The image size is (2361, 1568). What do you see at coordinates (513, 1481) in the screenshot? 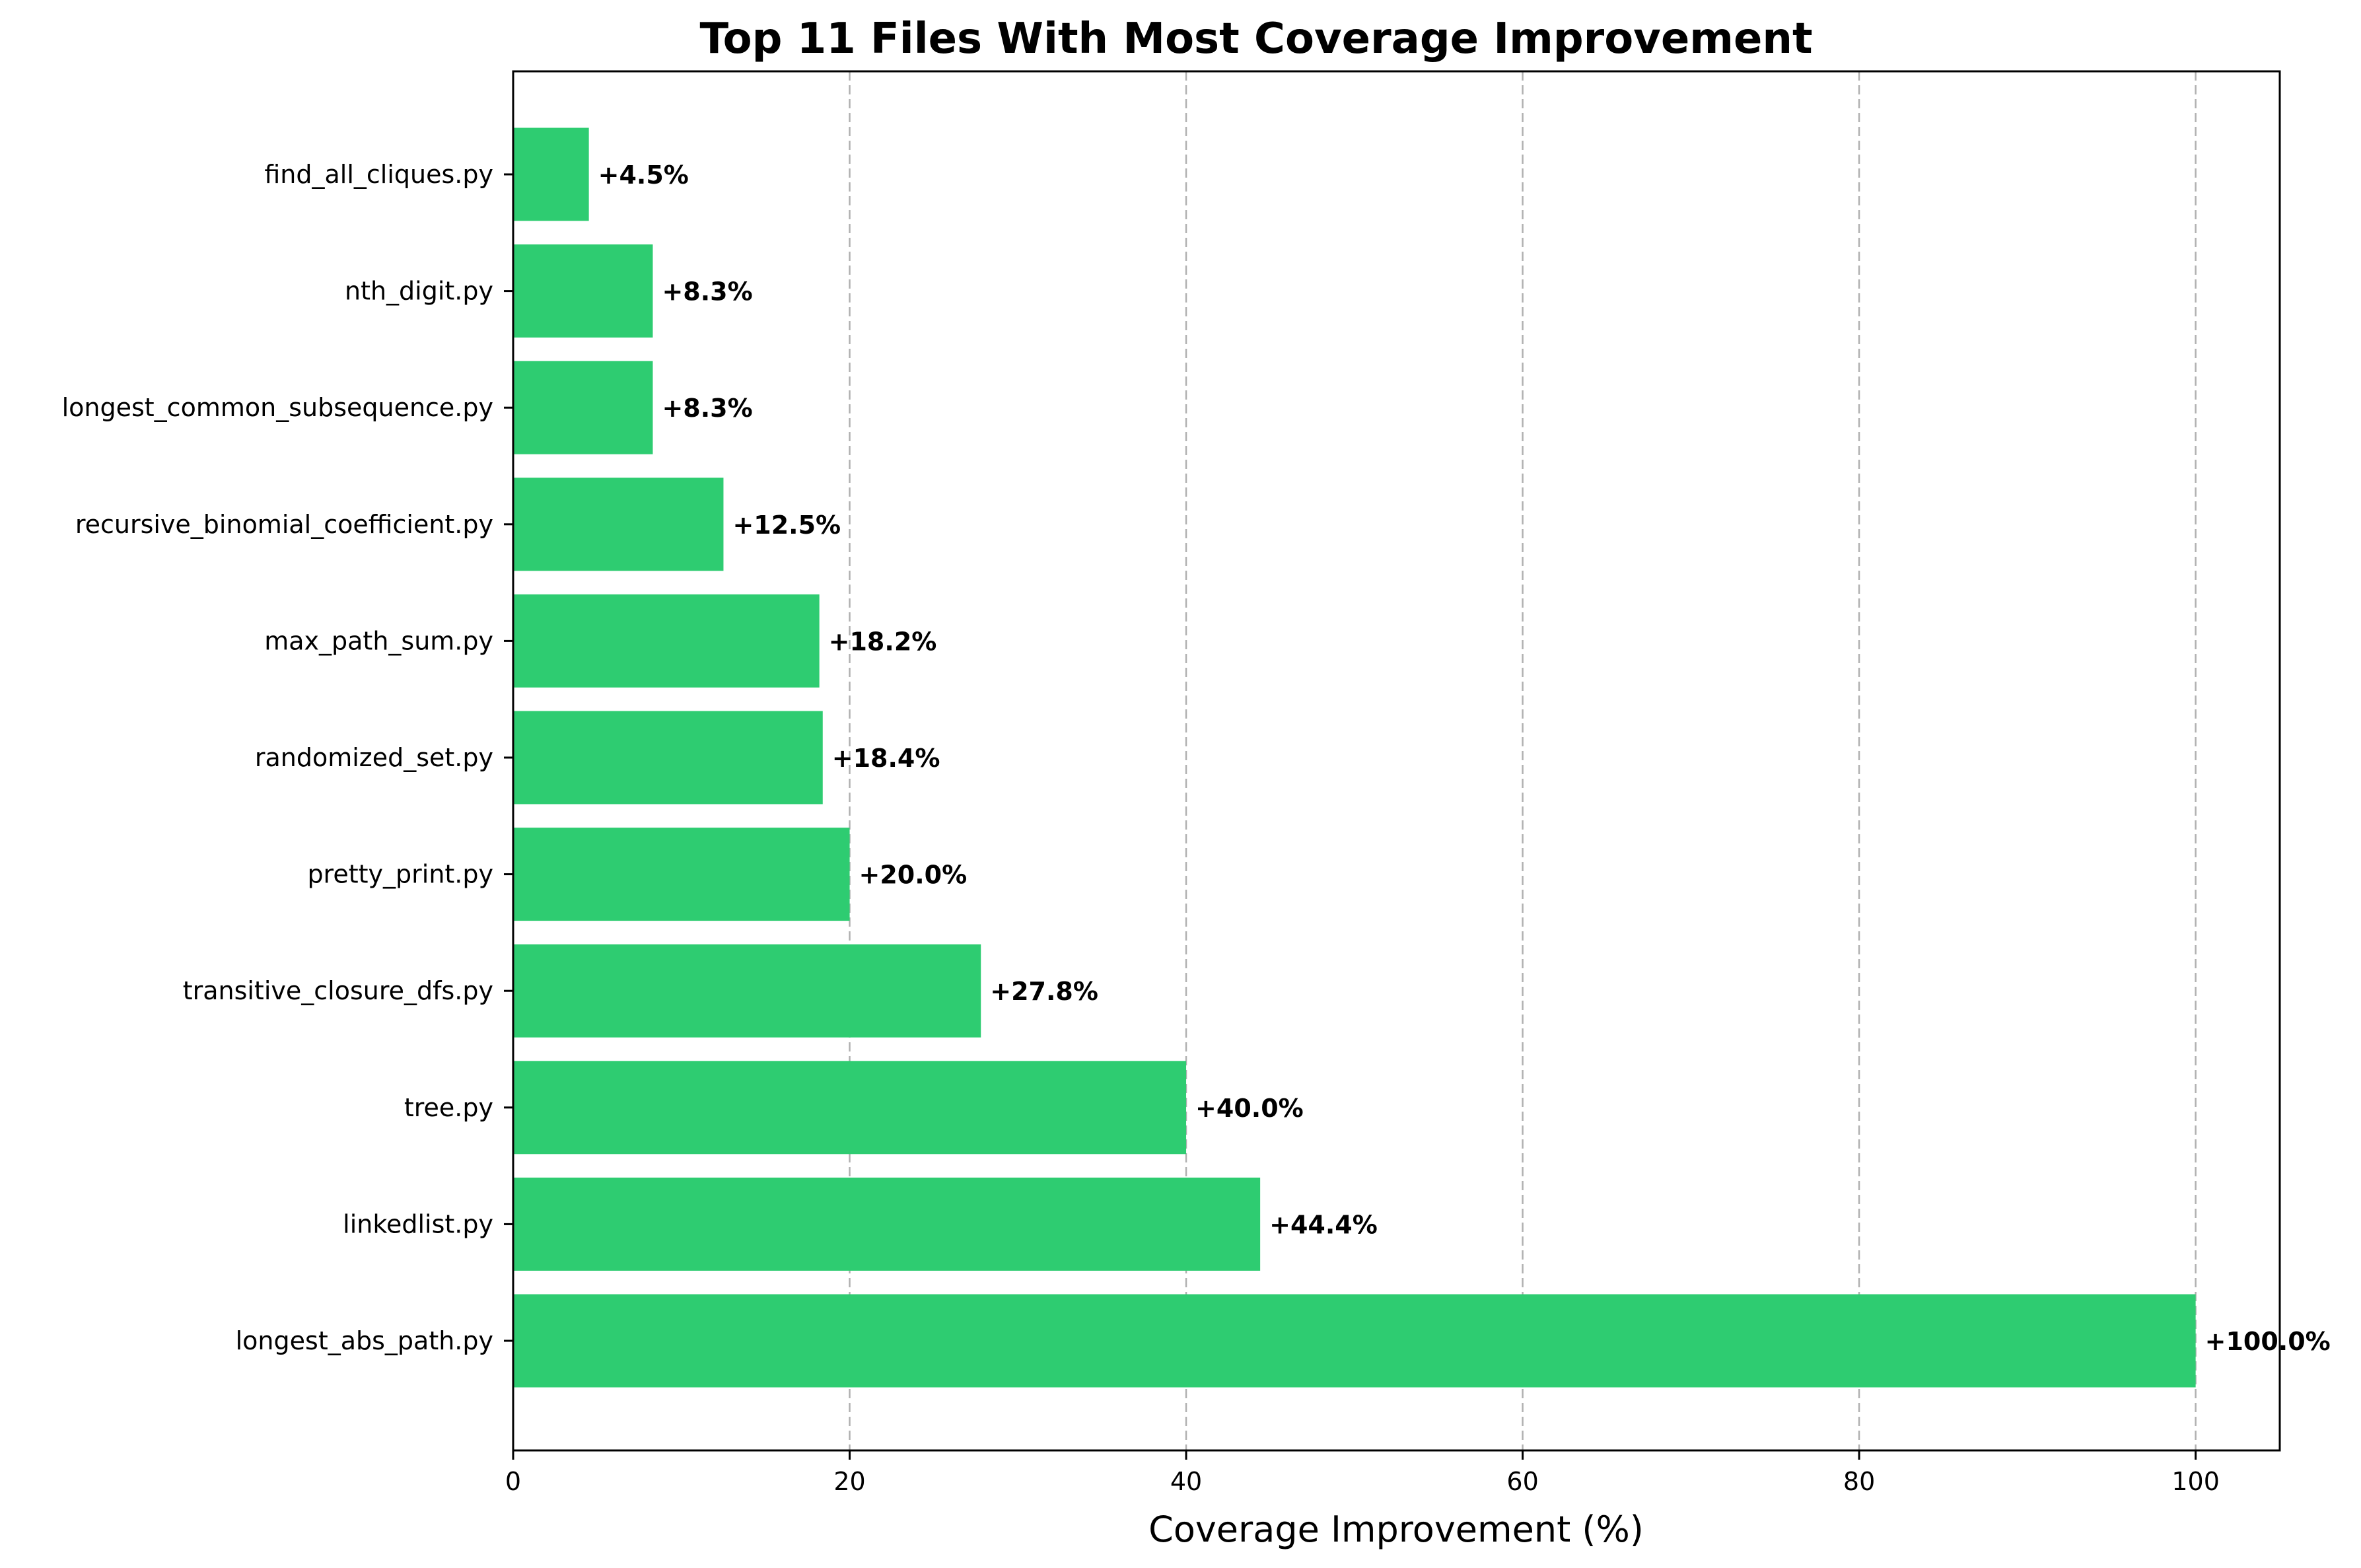
I see `x-tick-label: 0` at bounding box center [513, 1481].